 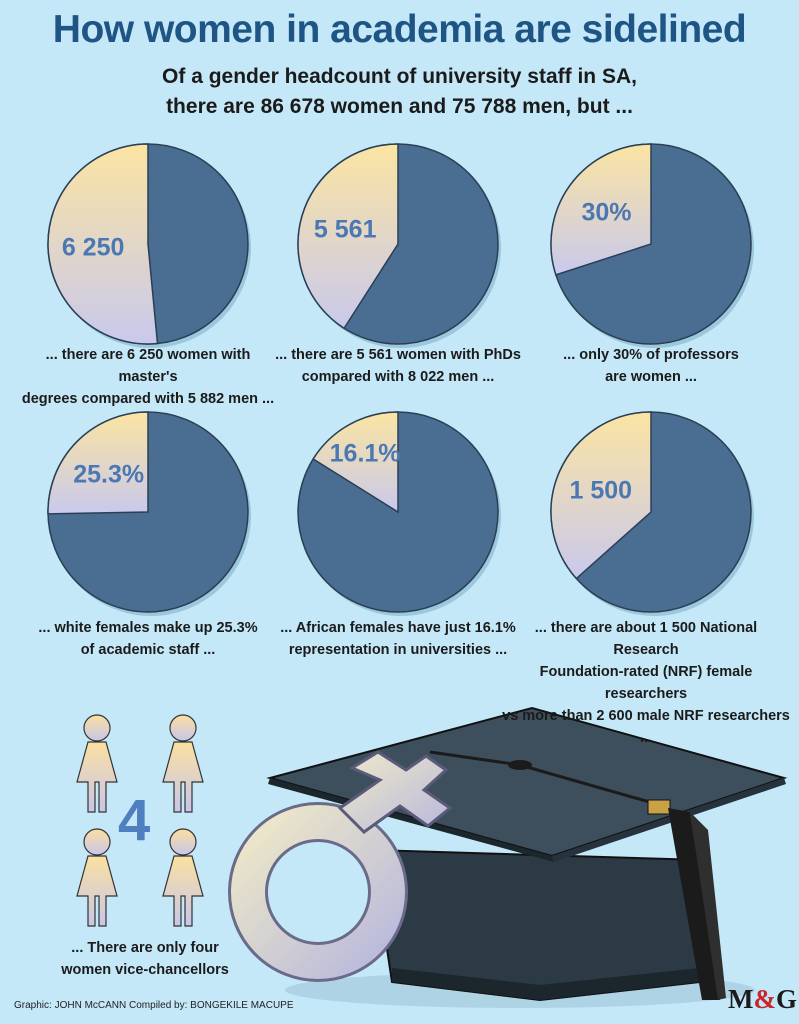 What do you see at coordinates (399, 29) in the screenshot?
I see `page-title: How women in academia are sidelined` at bounding box center [399, 29].